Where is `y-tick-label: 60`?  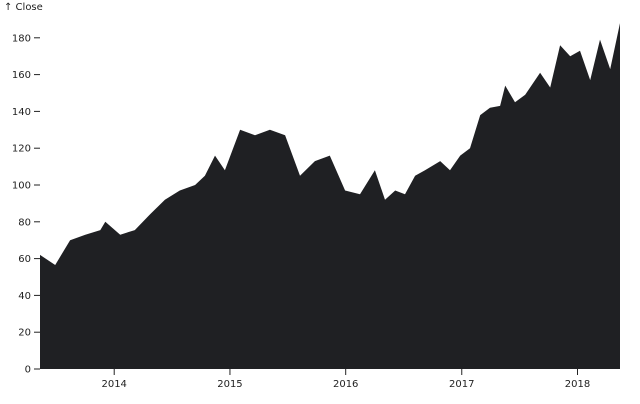 y-tick-label: 60 is located at coordinates (24, 259).